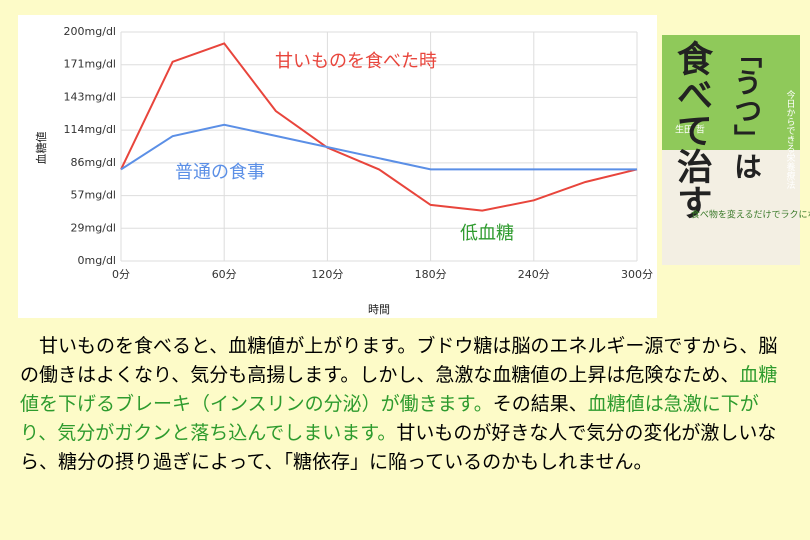 The height and width of the screenshot is (540, 810). Describe the element at coordinates (93, 227) in the screenshot. I see `y-tick-label: 29mg/dl` at that location.